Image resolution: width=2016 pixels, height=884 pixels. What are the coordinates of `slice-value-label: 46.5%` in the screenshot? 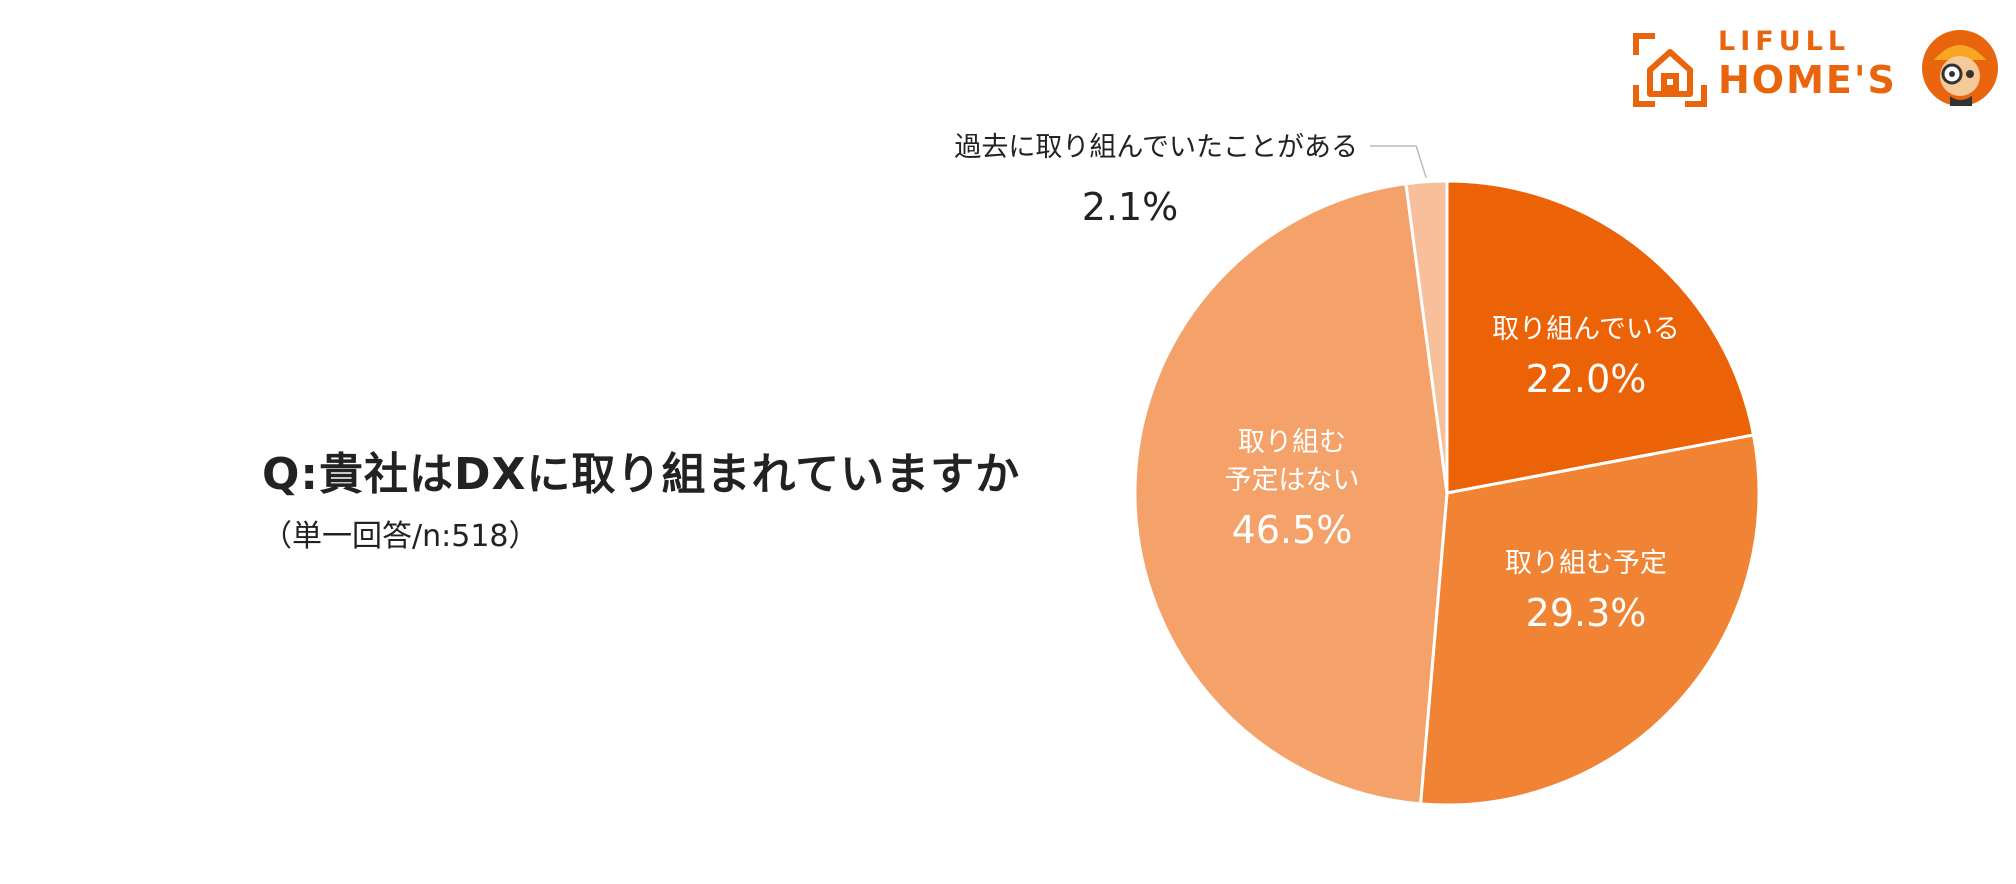 It's located at (1292, 530).